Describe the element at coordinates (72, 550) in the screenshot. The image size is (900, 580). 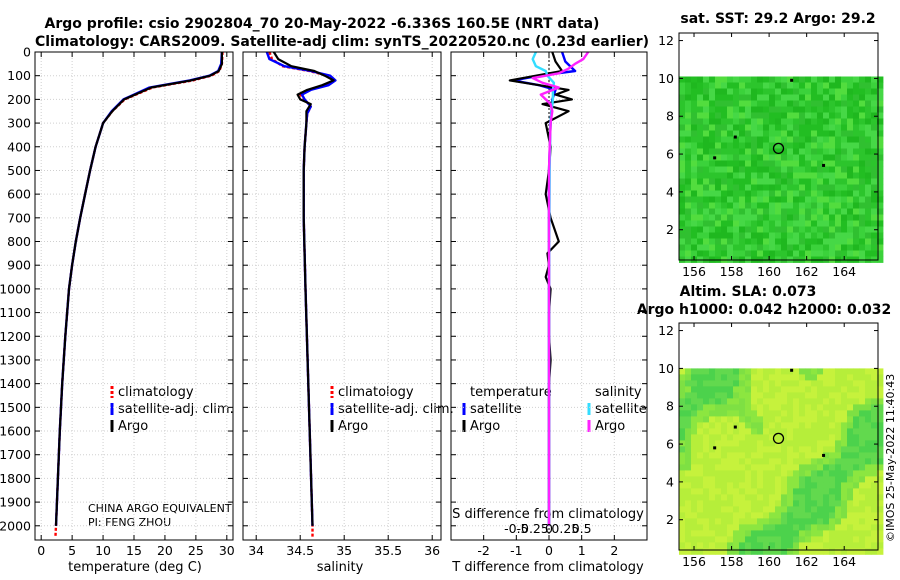
I see `x-tick-label: 5` at that location.